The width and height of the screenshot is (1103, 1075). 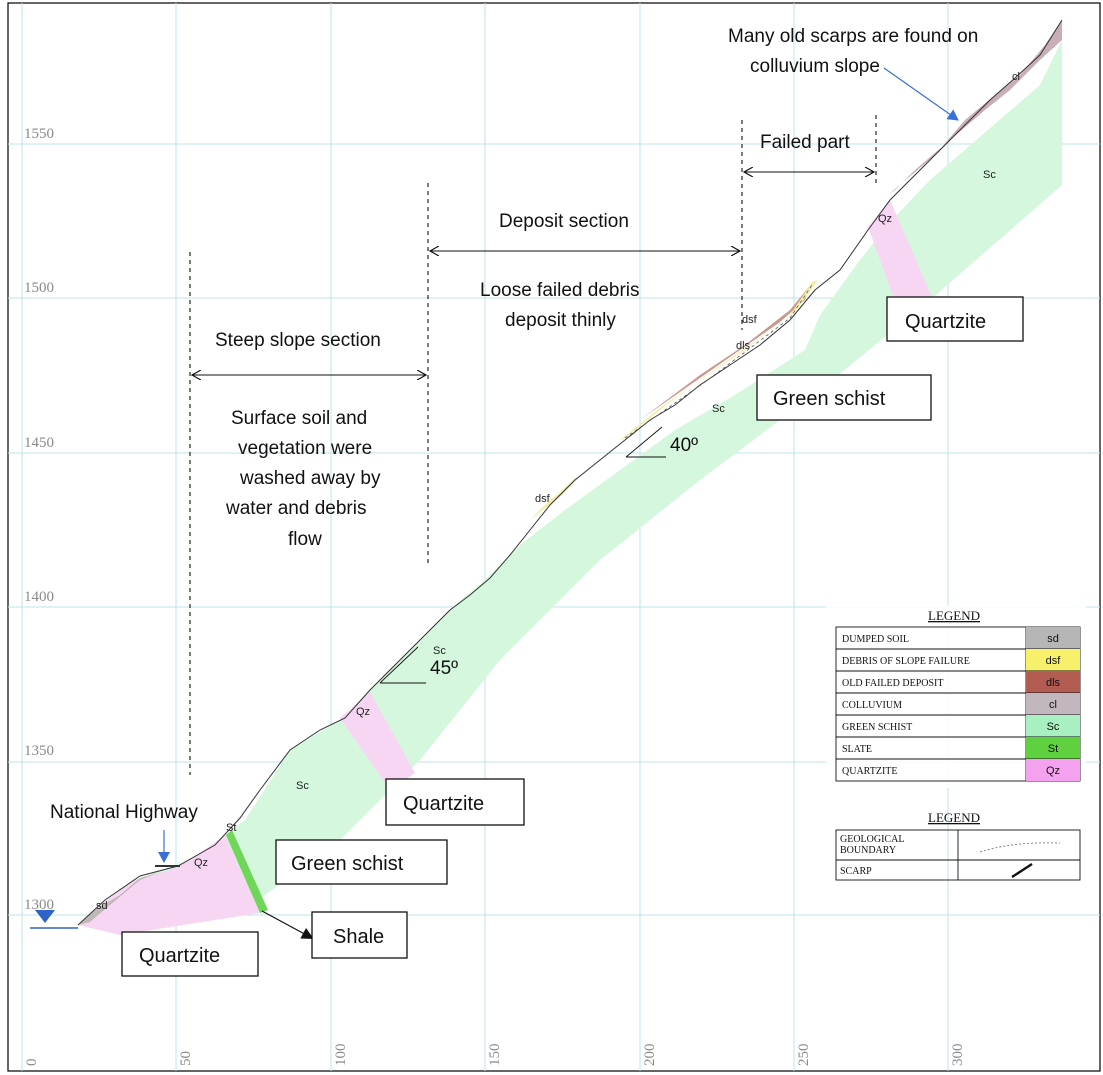 What do you see at coordinates (287, 924) in the screenshot?
I see `shale-pointer-arrow` at bounding box center [287, 924].